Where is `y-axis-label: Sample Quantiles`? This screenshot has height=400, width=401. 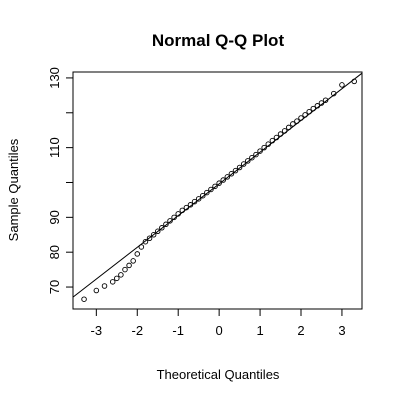
y-axis-label: Sample Quantiles is located at coordinates (13, 189).